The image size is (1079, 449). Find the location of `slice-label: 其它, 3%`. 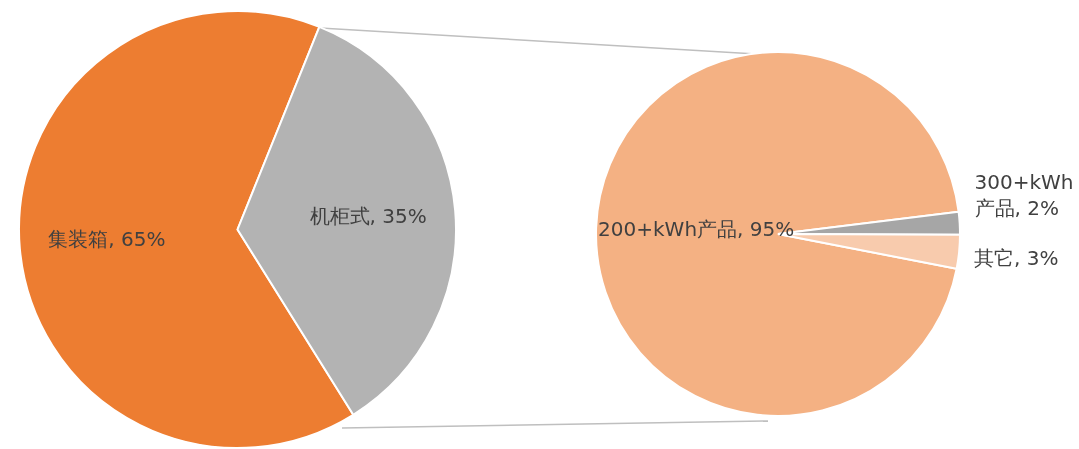

slice-label: 其它, 3% is located at coordinates (1016, 258).